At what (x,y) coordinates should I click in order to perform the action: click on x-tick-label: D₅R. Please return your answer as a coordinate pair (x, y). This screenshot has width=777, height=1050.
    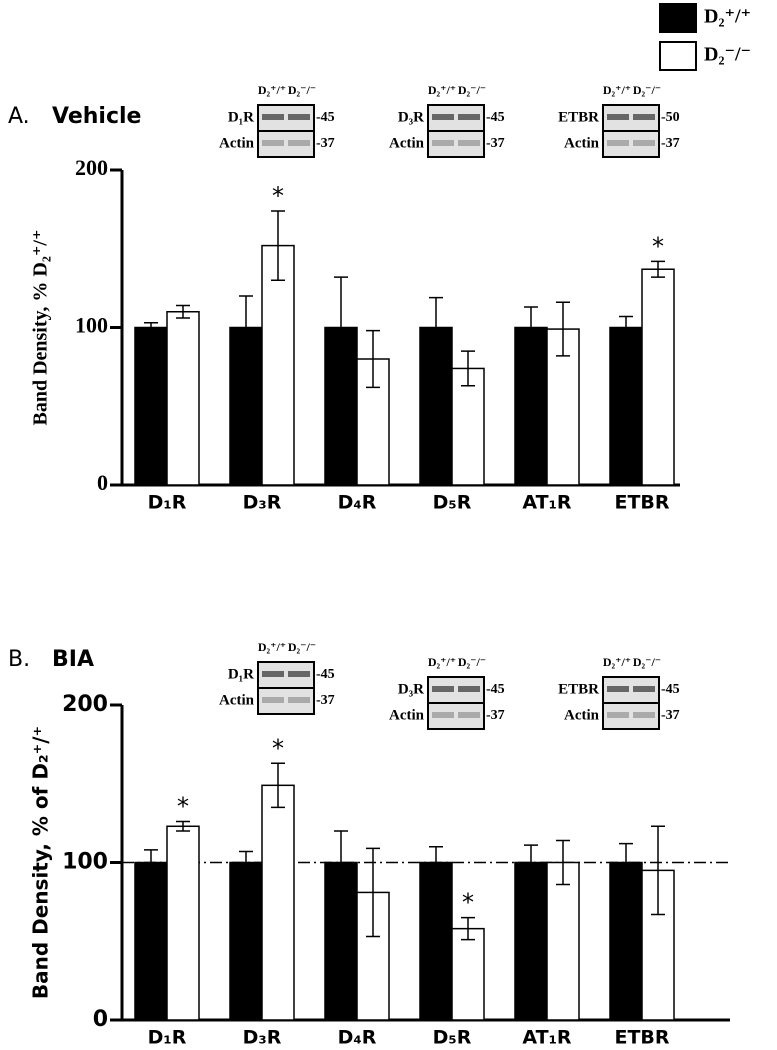
    Looking at the image, I should click on (452, 503).